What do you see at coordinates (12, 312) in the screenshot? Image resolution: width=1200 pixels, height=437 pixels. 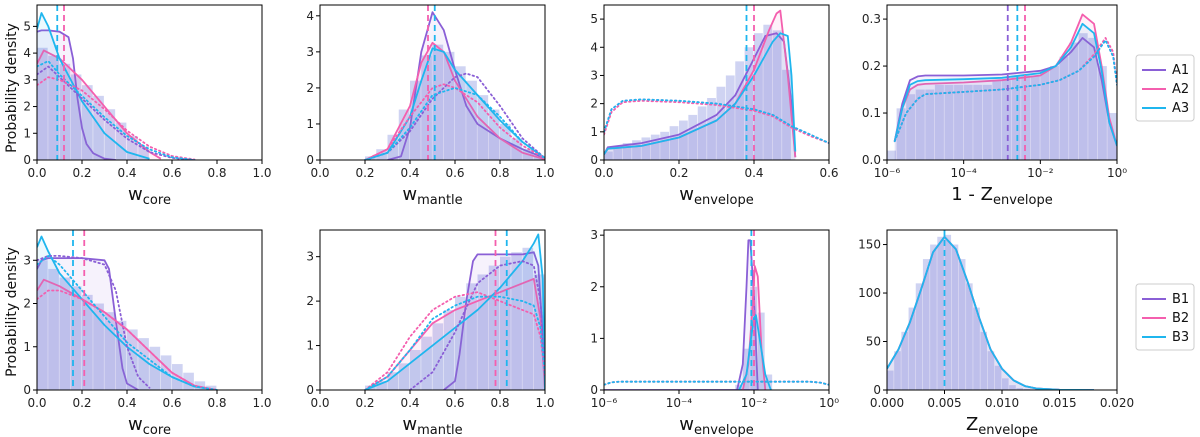 I see `y-axis-label-bottom: Probability density` at bounding box center [12, 312].